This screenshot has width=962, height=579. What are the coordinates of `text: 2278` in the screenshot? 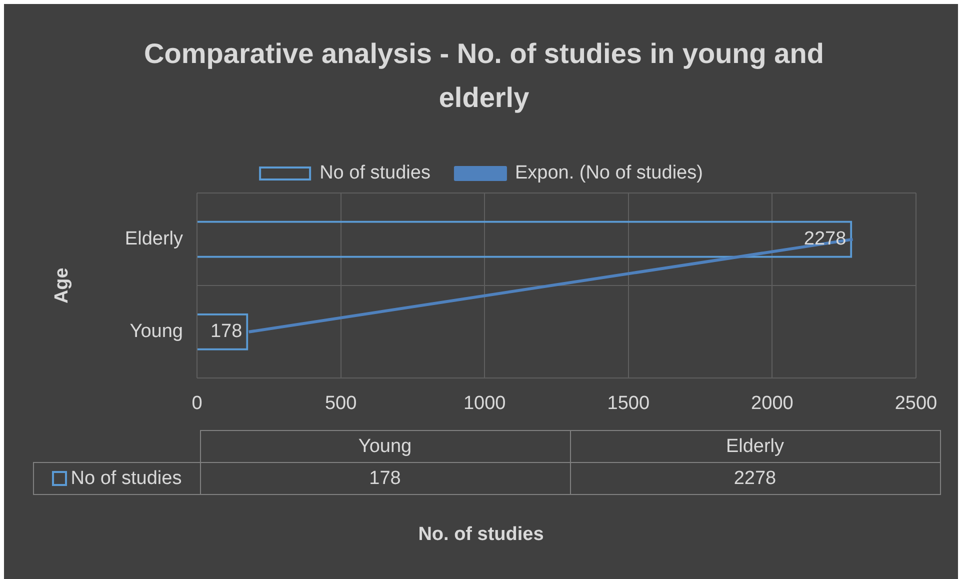 It's located at (755, 478).